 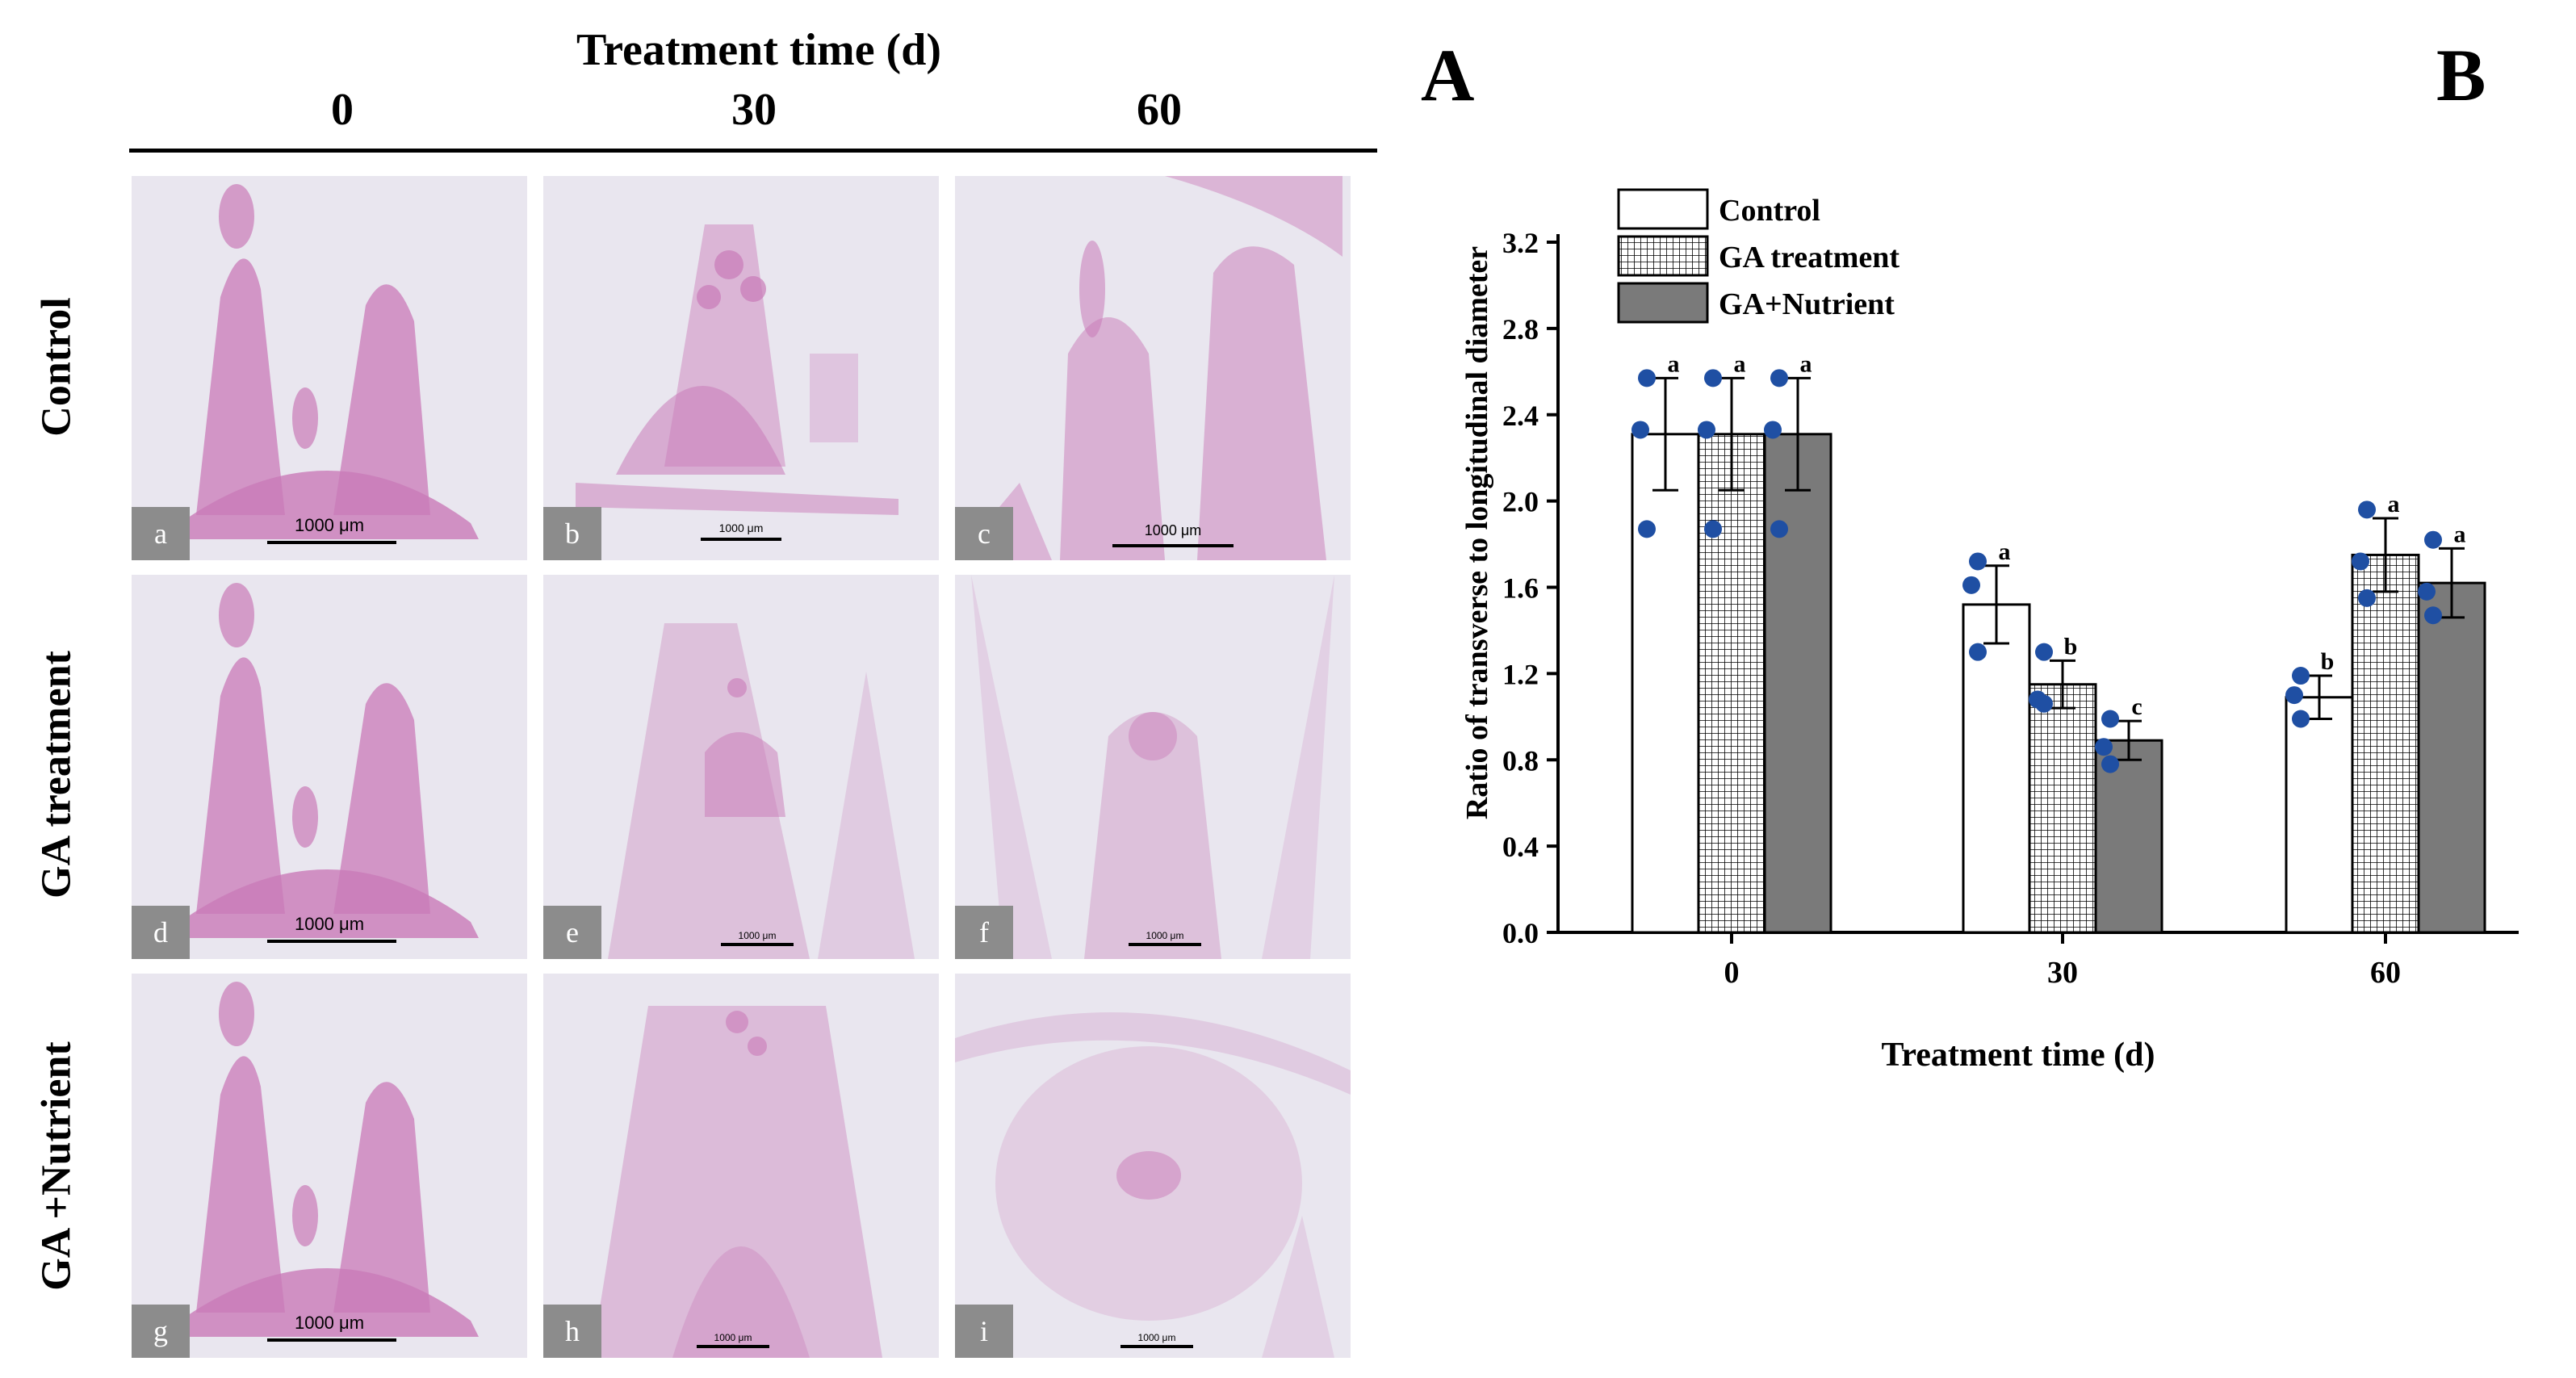 I want to click on x-tick-label: 0, so click(x=1732, y=973).